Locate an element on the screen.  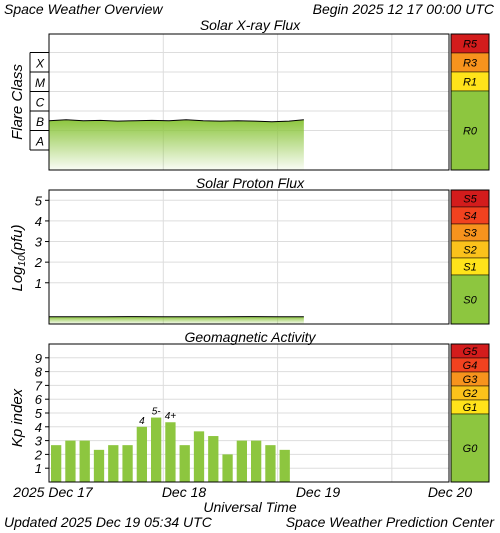
scale-label: R1 is located at coordinates (470, 83).